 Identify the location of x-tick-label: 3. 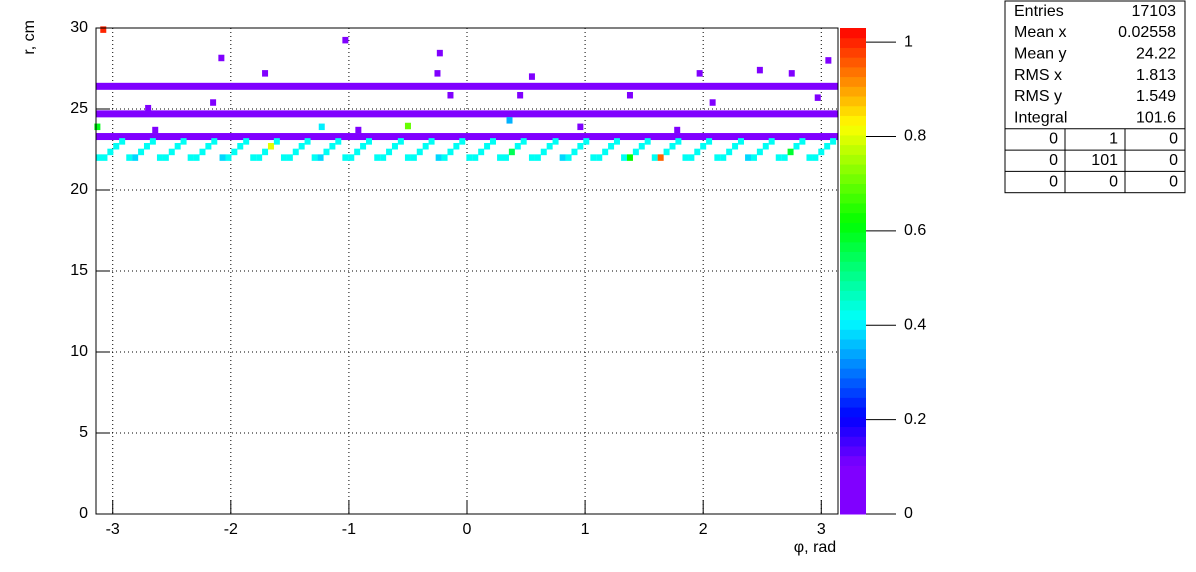
(821, 529).